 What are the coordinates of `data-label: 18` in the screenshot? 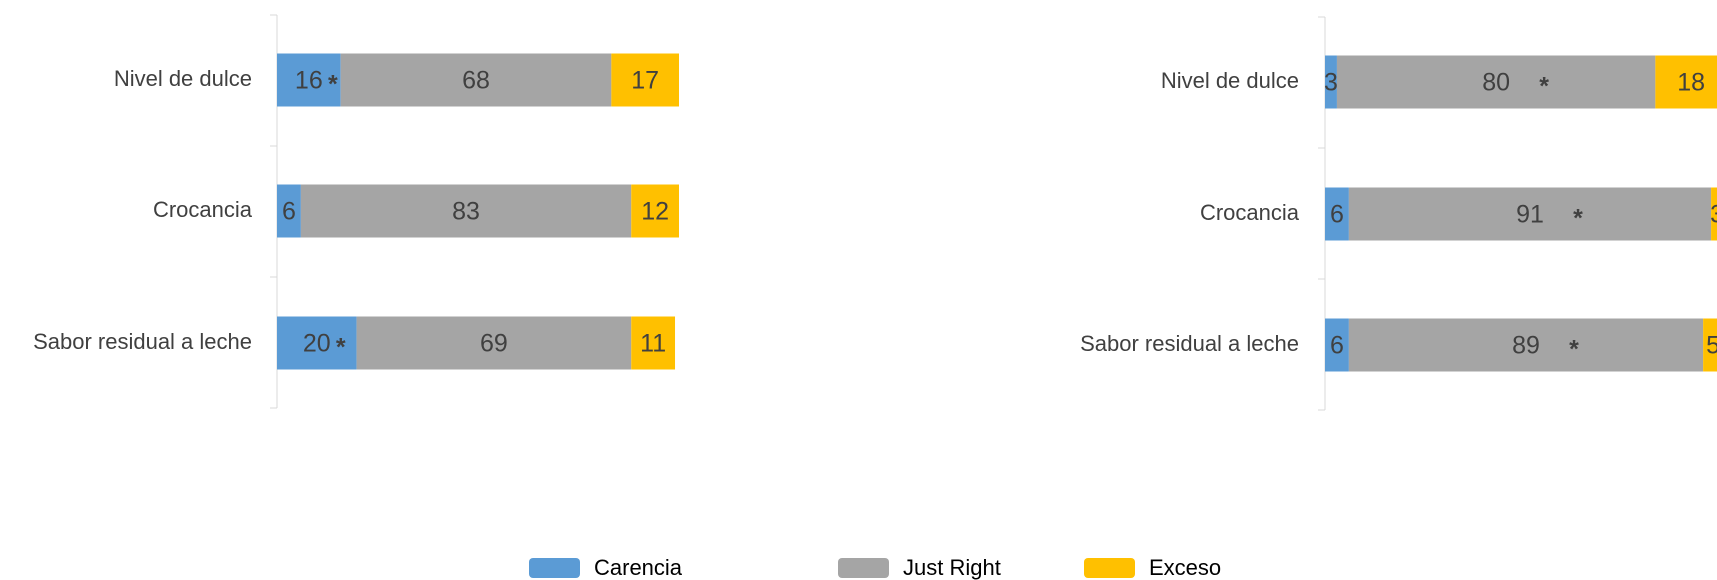 It's located at (1691, 83).